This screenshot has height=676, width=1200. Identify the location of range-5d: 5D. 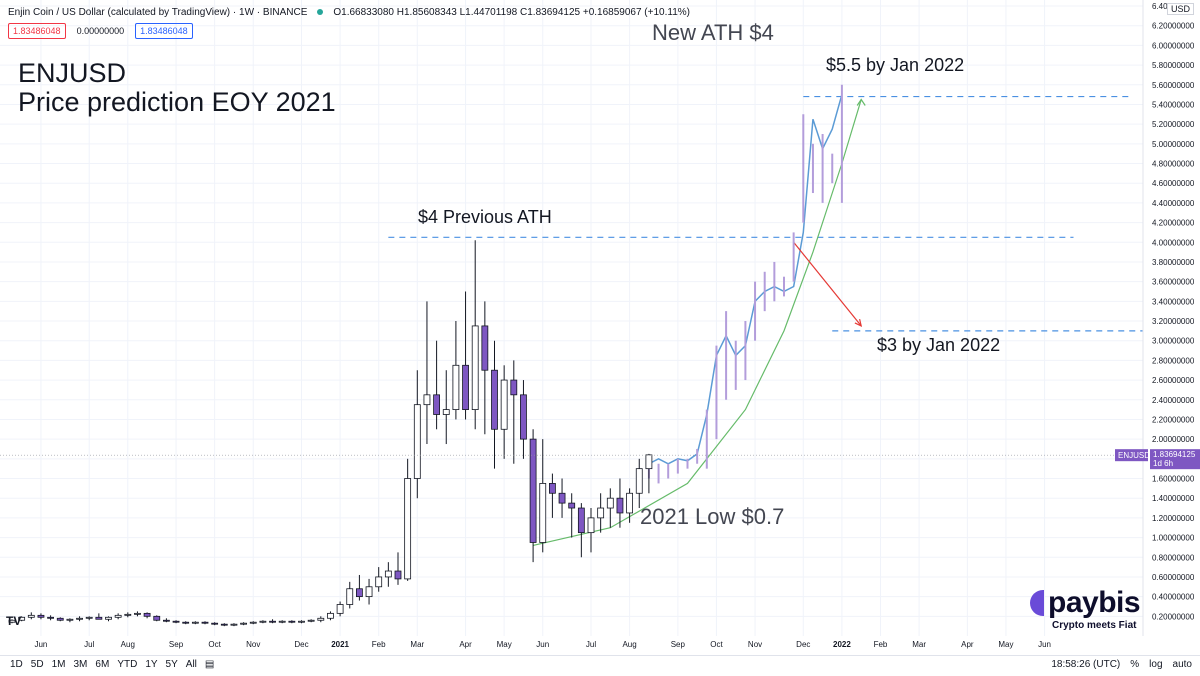
(37, 664).